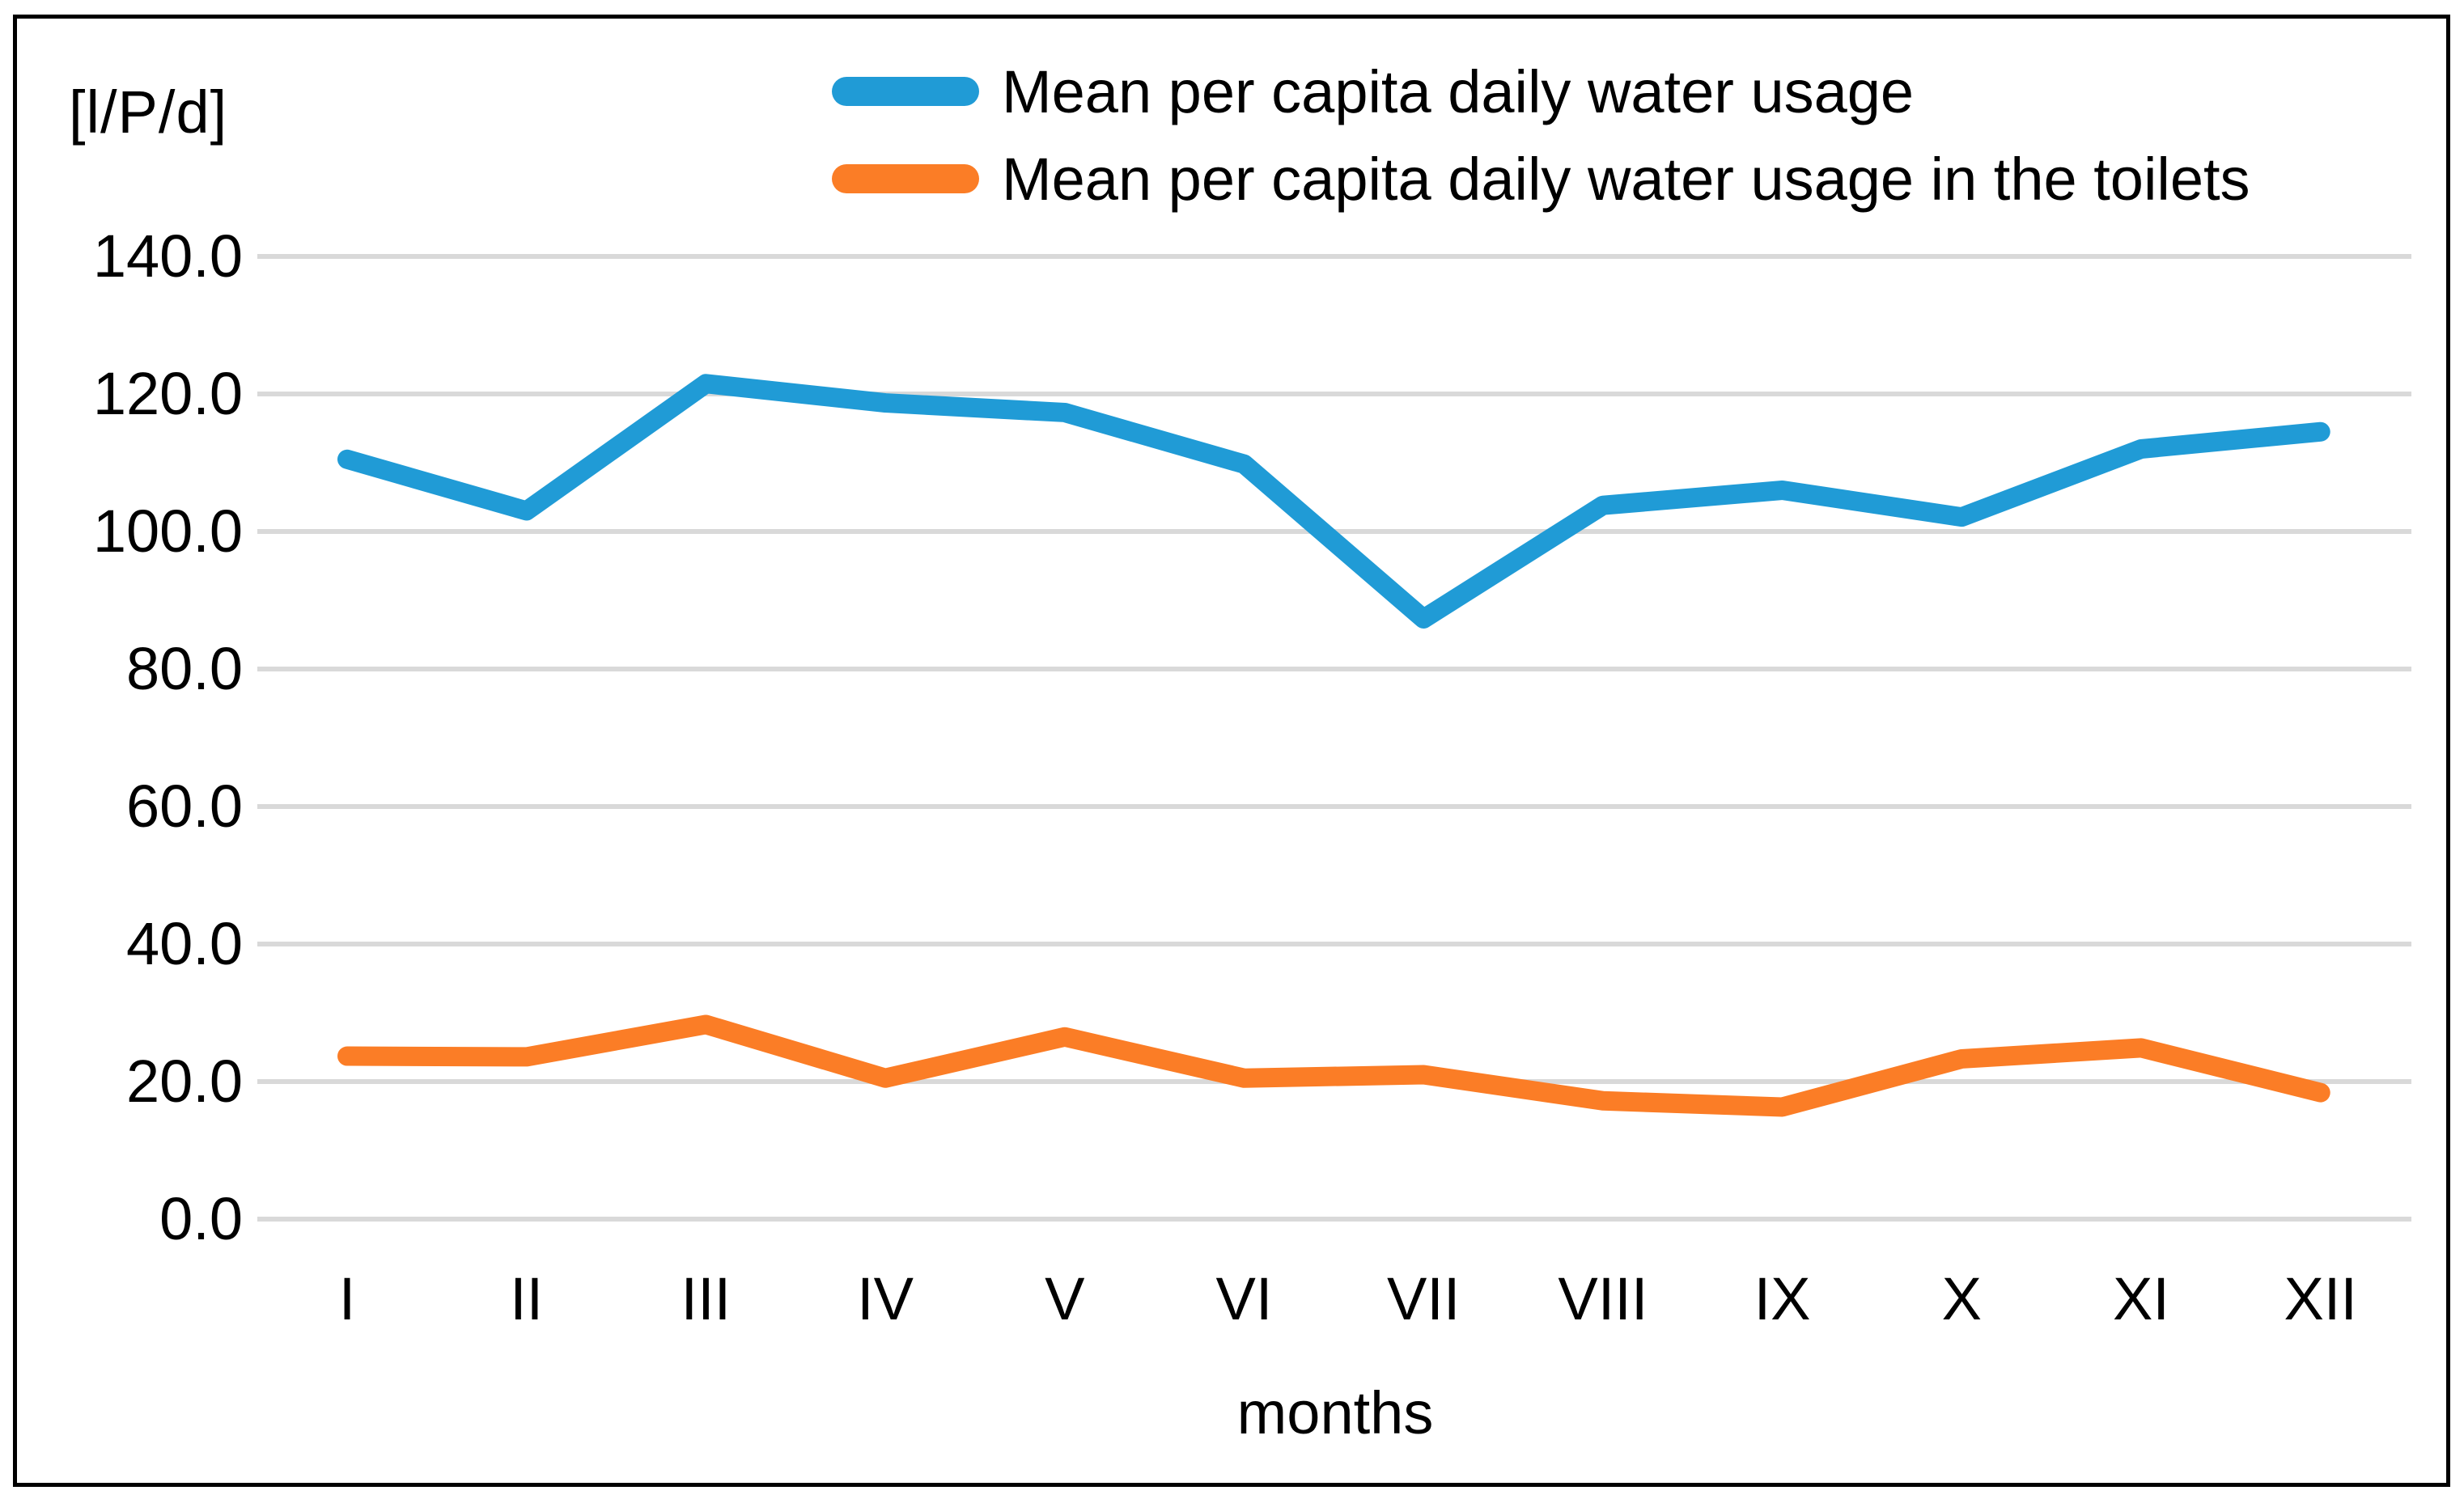 The height and width of the screenshot is (1499, 2464). What do you see at coordinates (348, 1298) in the screenshot?
I see `x-tick-label: I` at bounding box center [348, 1298].